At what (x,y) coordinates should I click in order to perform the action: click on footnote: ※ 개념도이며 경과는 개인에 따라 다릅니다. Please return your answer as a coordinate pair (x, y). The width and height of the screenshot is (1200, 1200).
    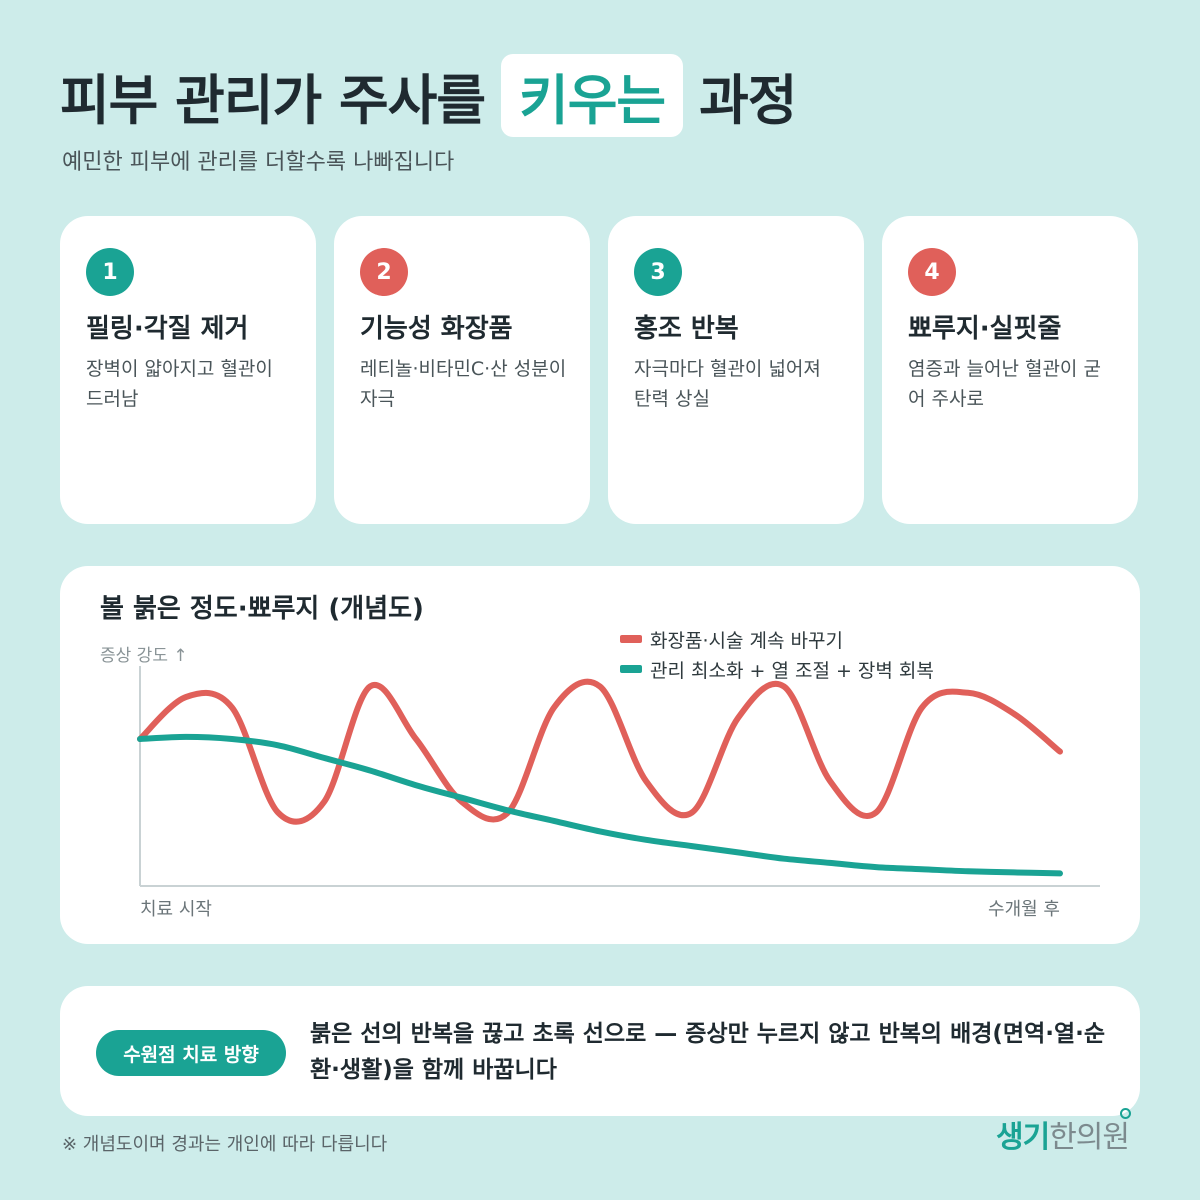
    Looking at the image, I should click on (225, 1144).